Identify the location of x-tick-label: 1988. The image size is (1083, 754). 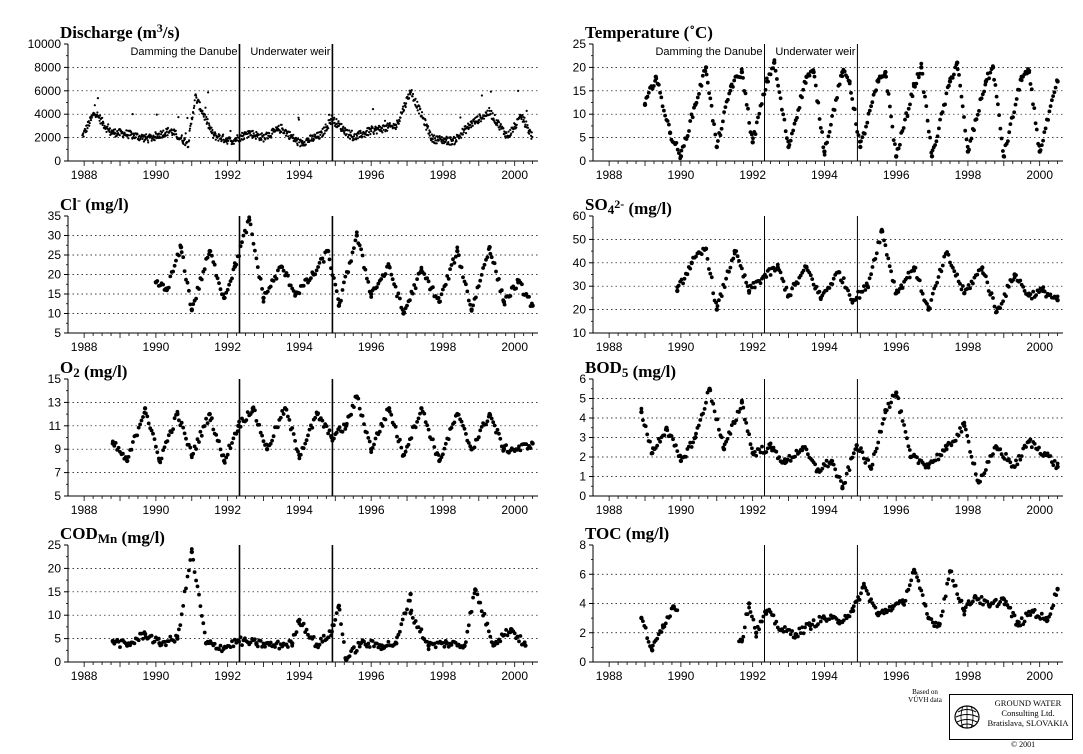
(609, 347).